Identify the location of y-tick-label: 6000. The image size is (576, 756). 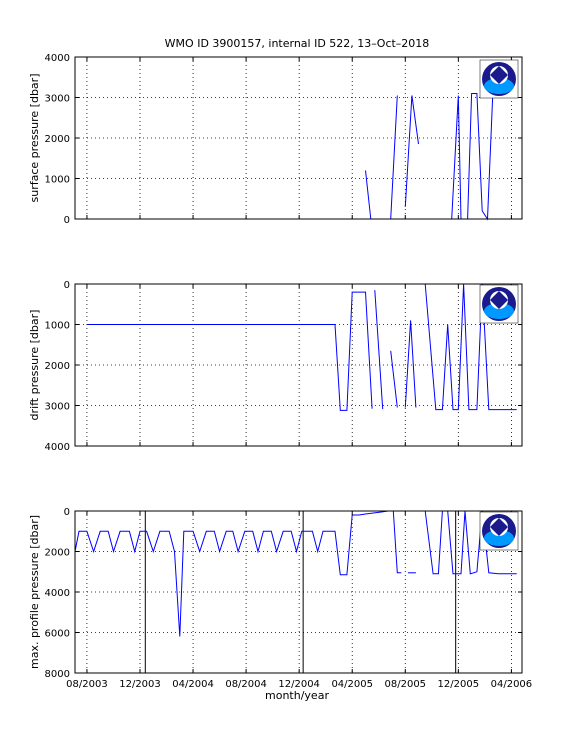
(57, 634).